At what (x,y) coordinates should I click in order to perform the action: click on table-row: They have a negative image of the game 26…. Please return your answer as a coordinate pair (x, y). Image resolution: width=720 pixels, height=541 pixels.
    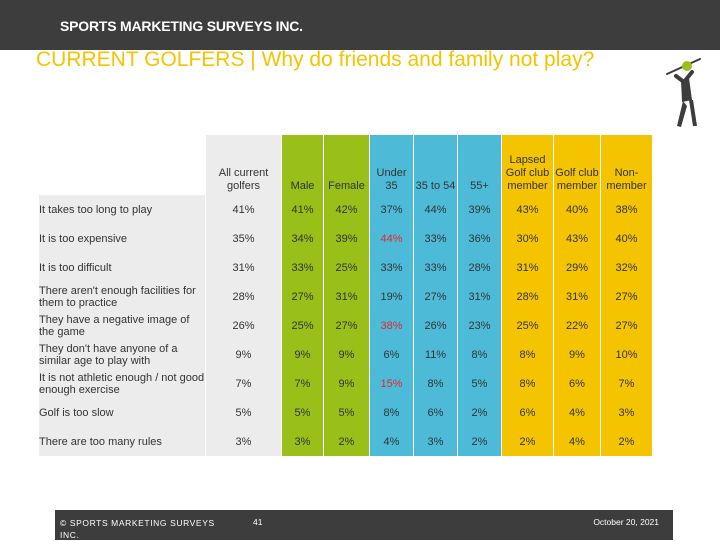
    Looking at the image, I should click on (345, 325).